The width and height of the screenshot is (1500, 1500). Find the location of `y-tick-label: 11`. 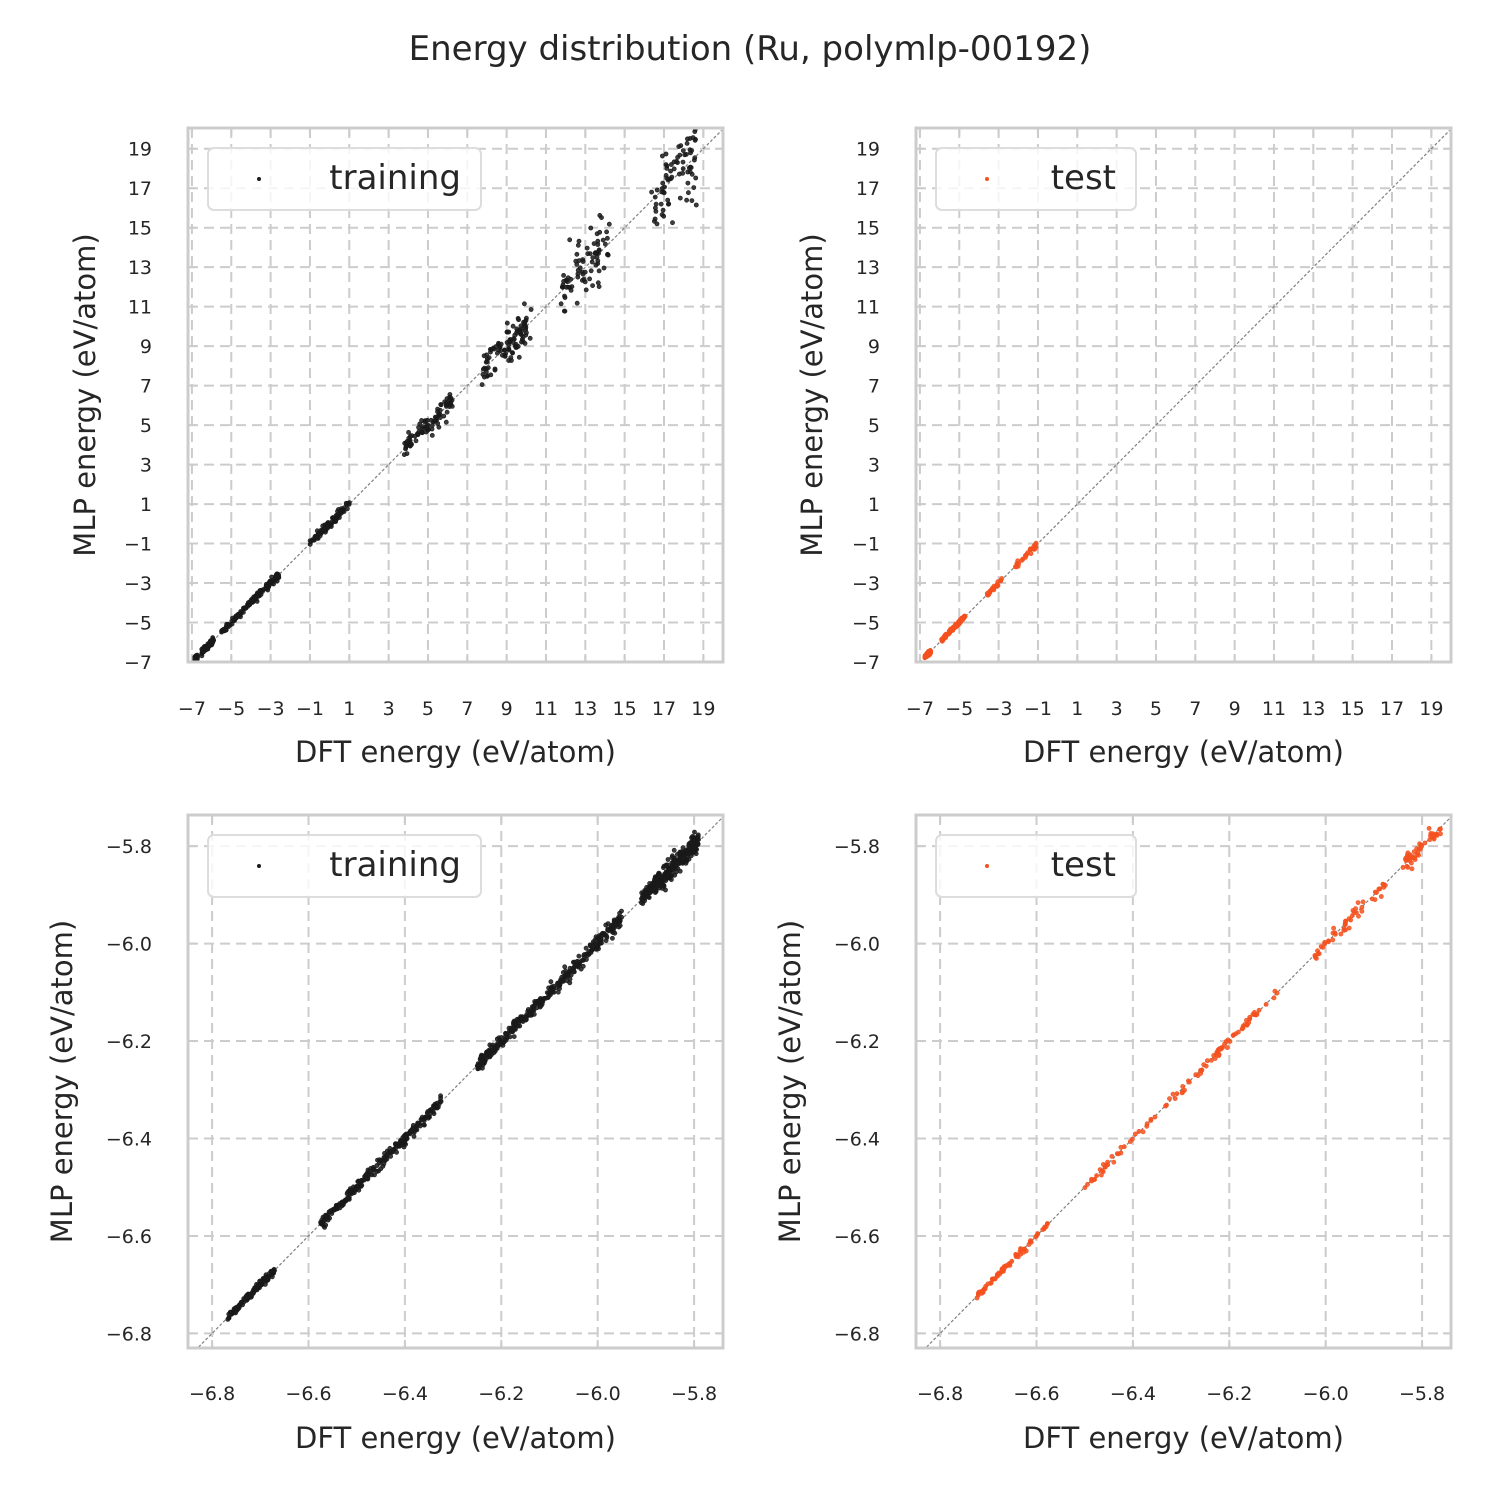

y-tick-label: 11 is located at coordinates (140, 308).